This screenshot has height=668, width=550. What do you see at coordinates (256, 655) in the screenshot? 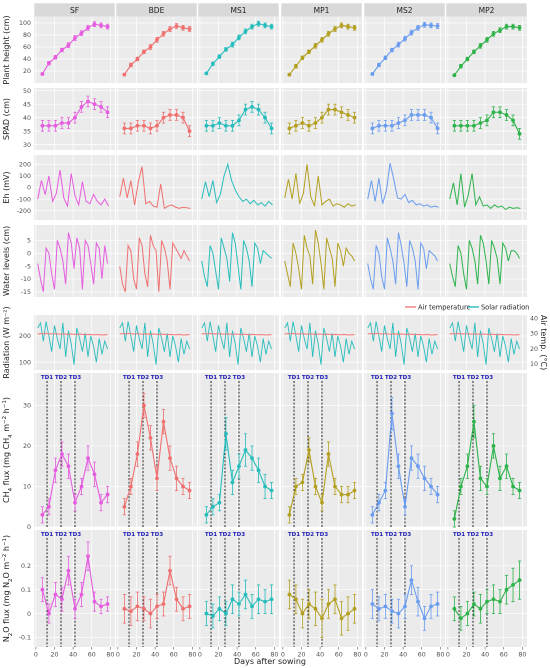
I see `x-tick-label: 60` at bounding box center [256, 655].